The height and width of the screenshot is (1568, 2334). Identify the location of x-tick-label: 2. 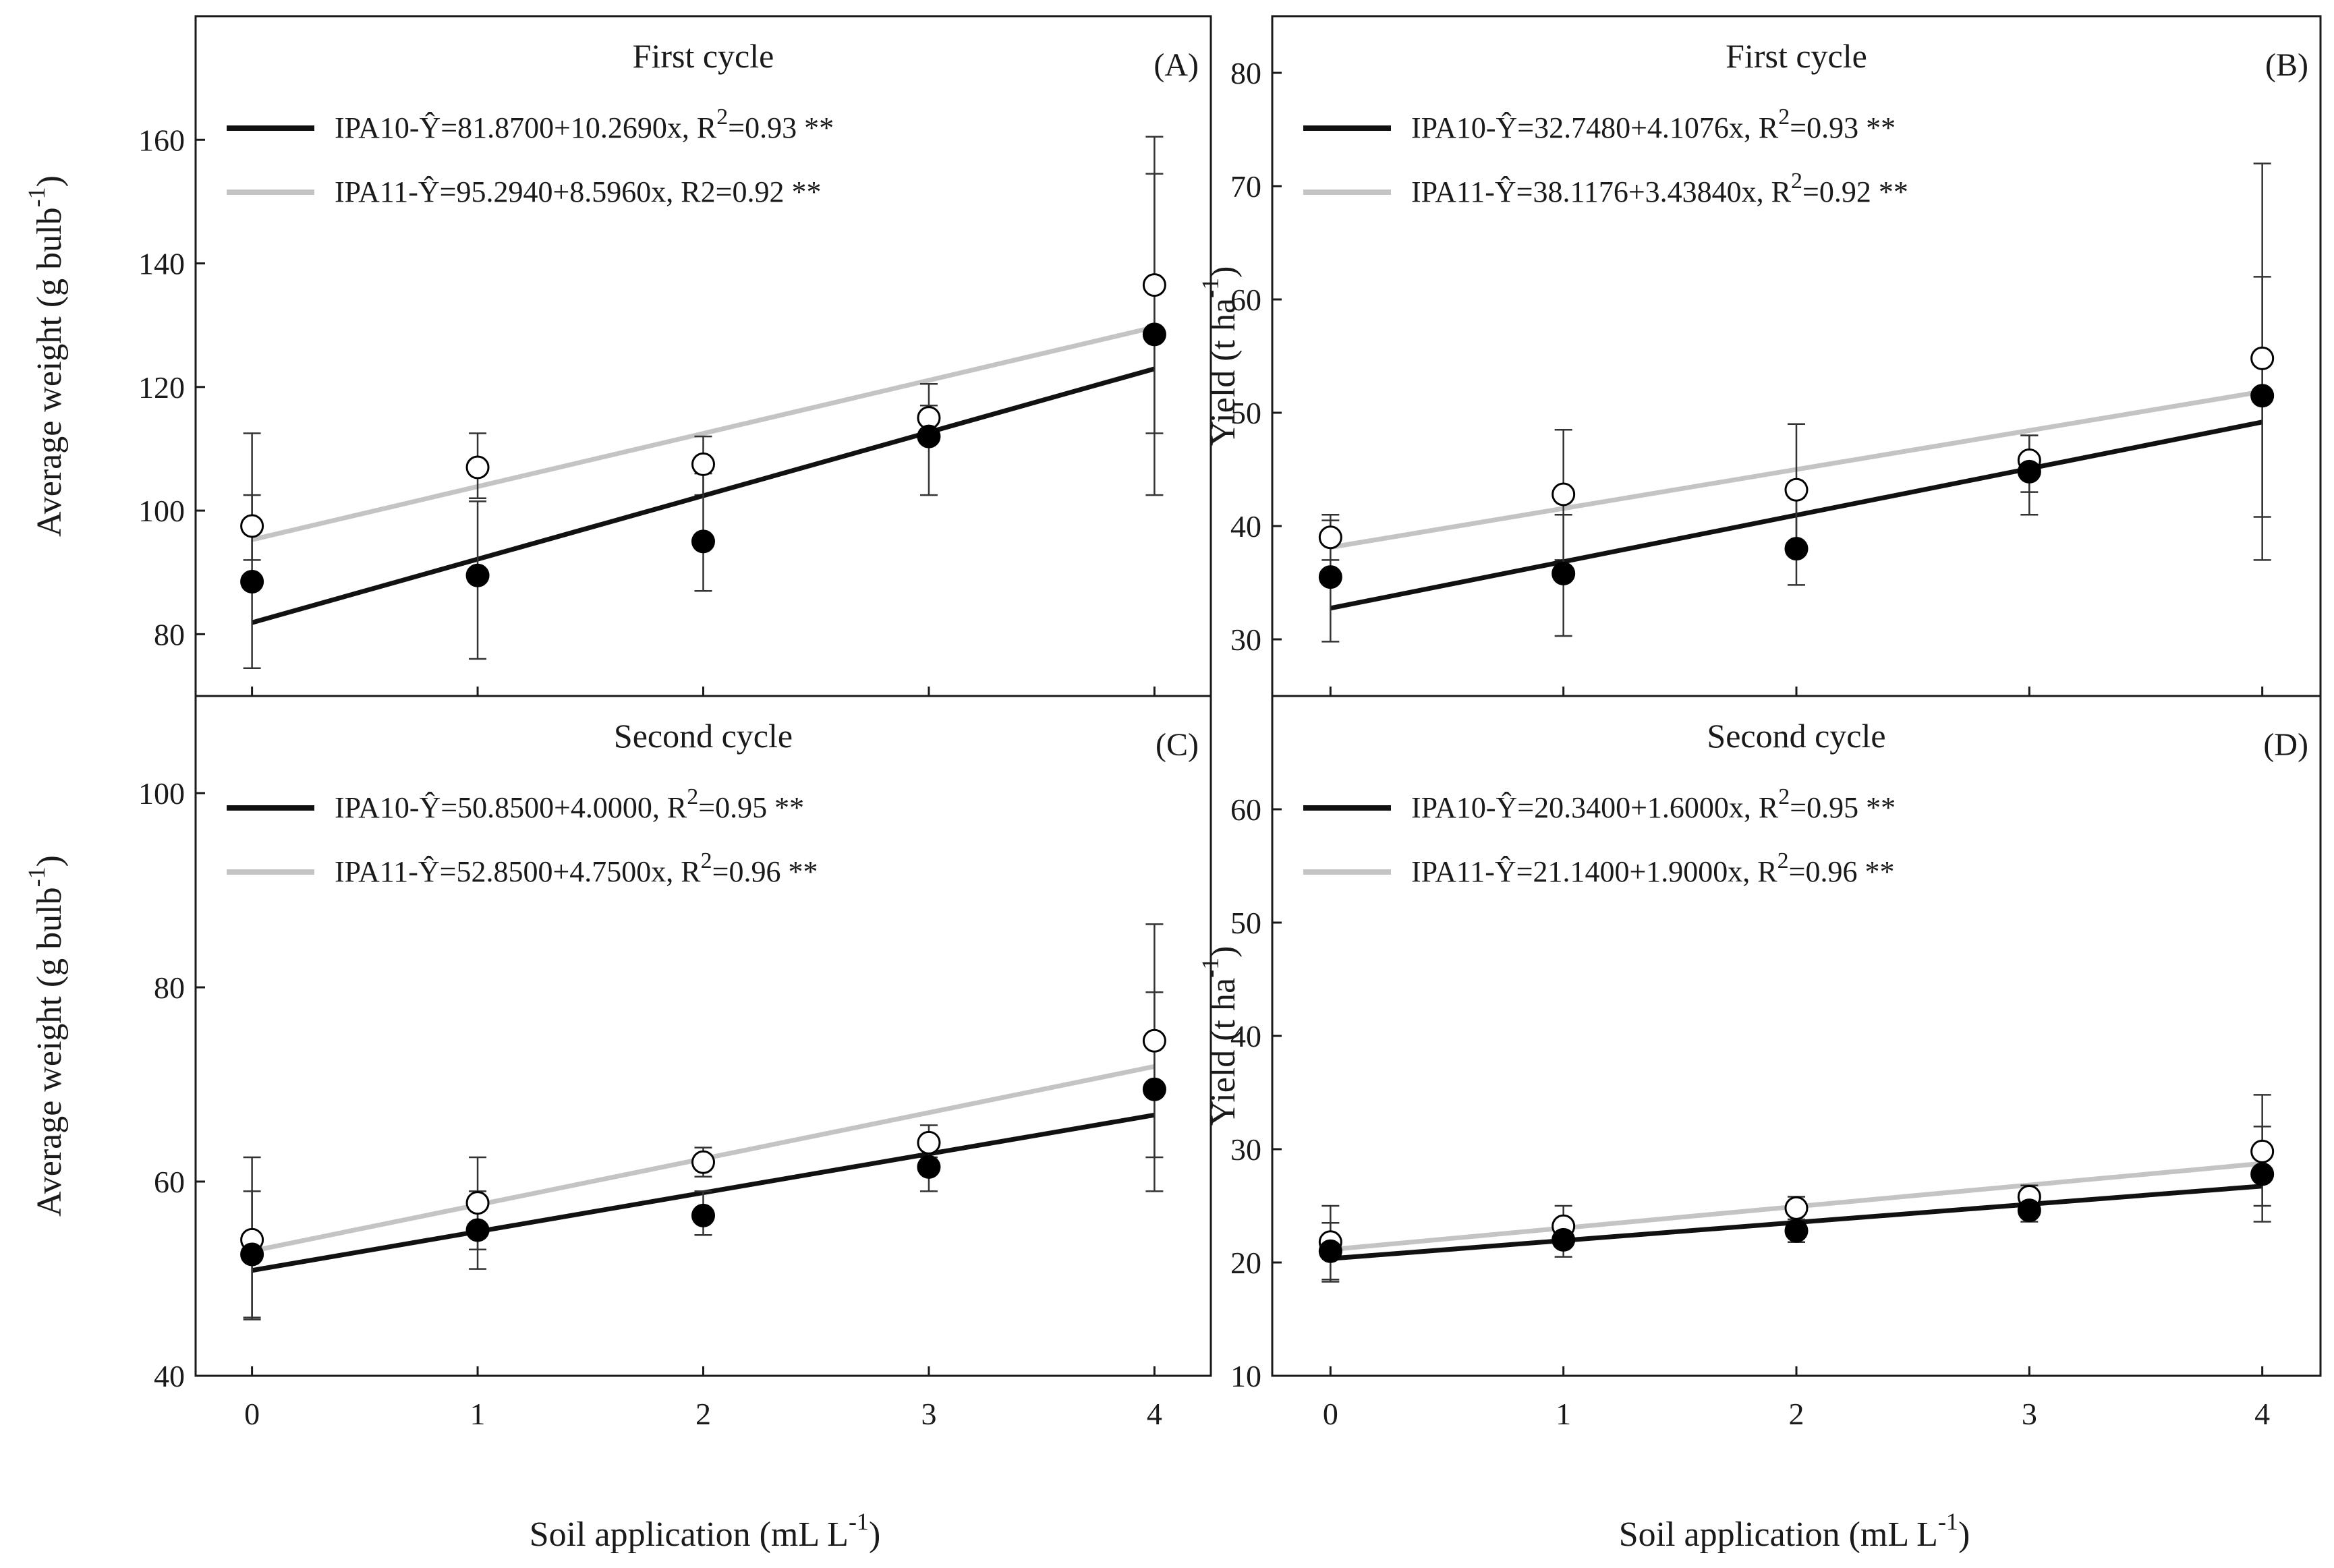
(1796, 1414).